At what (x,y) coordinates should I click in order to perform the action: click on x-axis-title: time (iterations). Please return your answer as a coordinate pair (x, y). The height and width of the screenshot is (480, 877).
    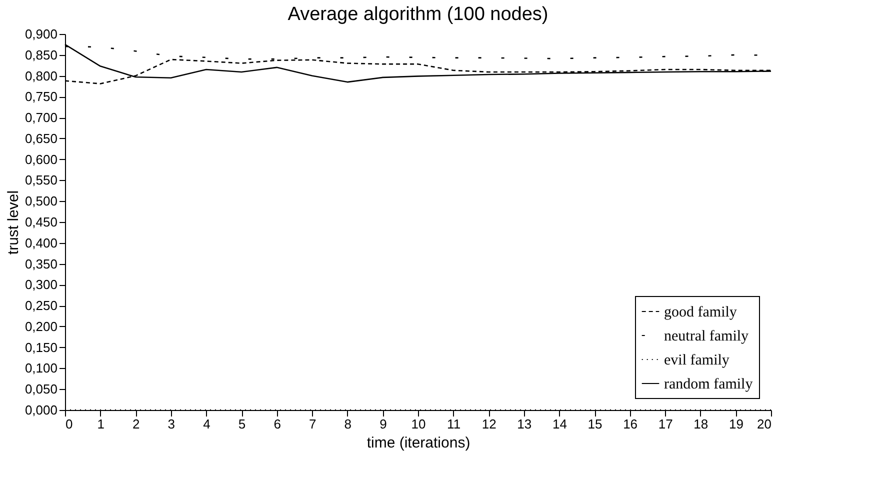
    Looking at the image, I should click on (418, 443).